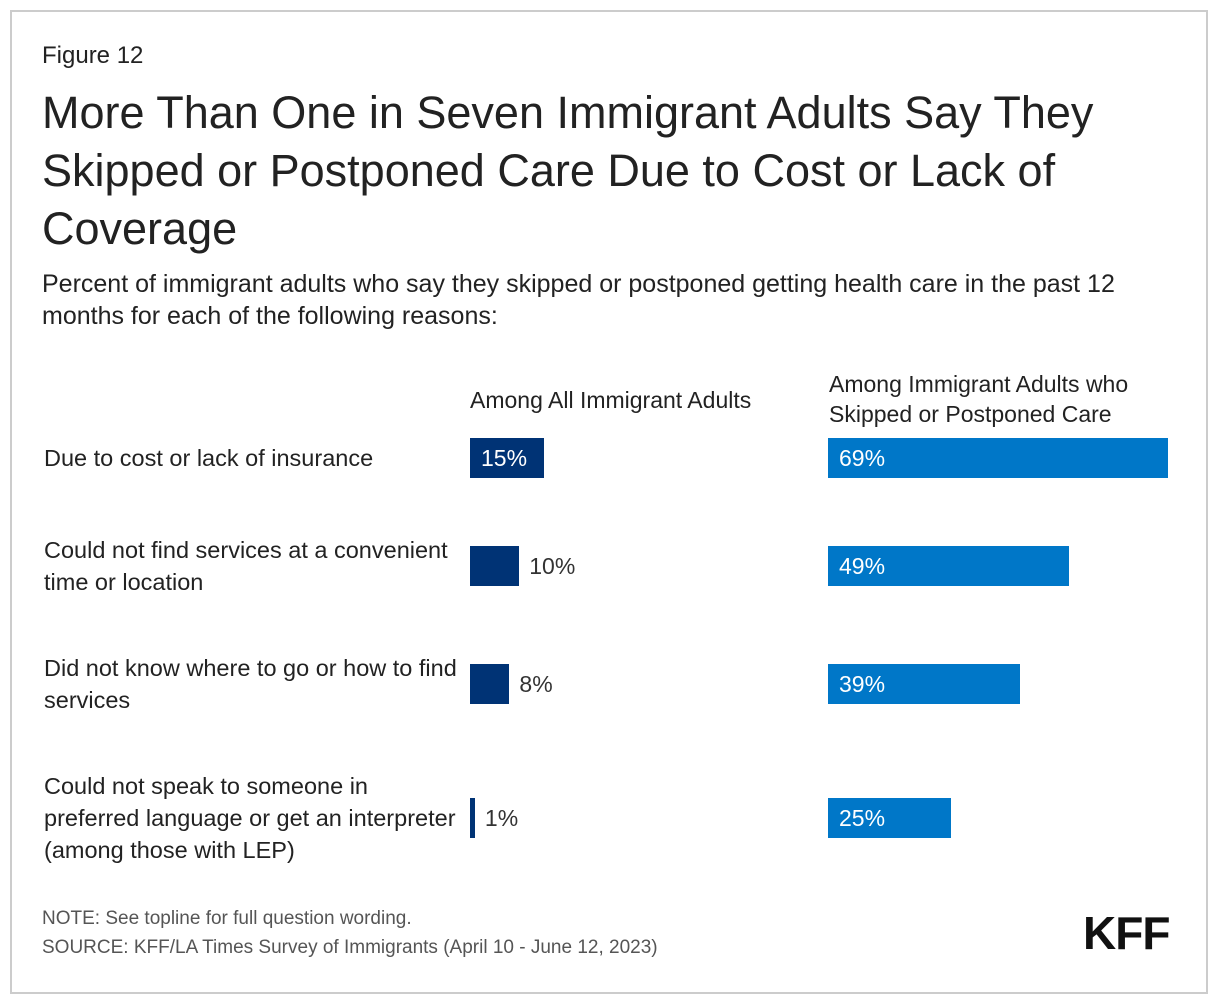 The image size is (1220, 1006). Describe the element at coordinates (862, 818) in the screenshot. I see `data-label: 25%` at that location.